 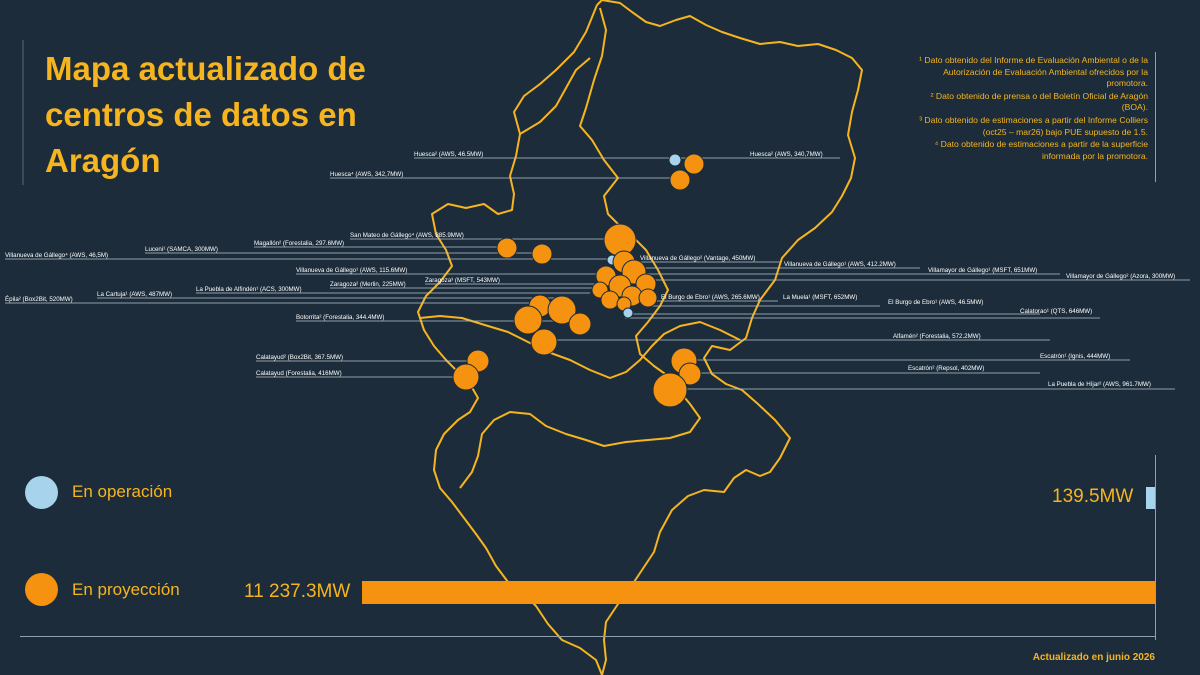 I want to click on legend-projection-dot, so click(x=41, y=589).